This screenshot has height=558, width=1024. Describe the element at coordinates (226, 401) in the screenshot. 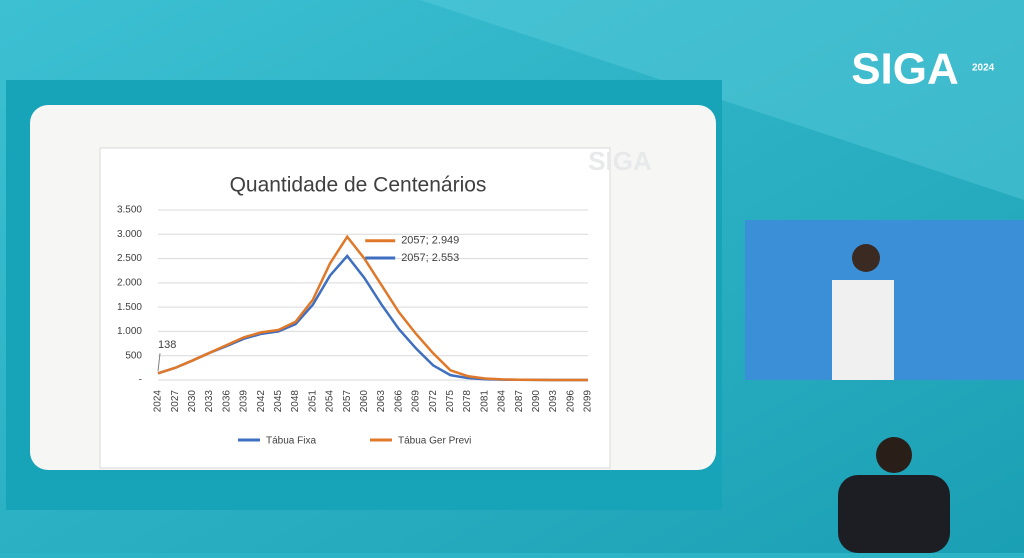

I see `x-tick-label: 2036` at that location.